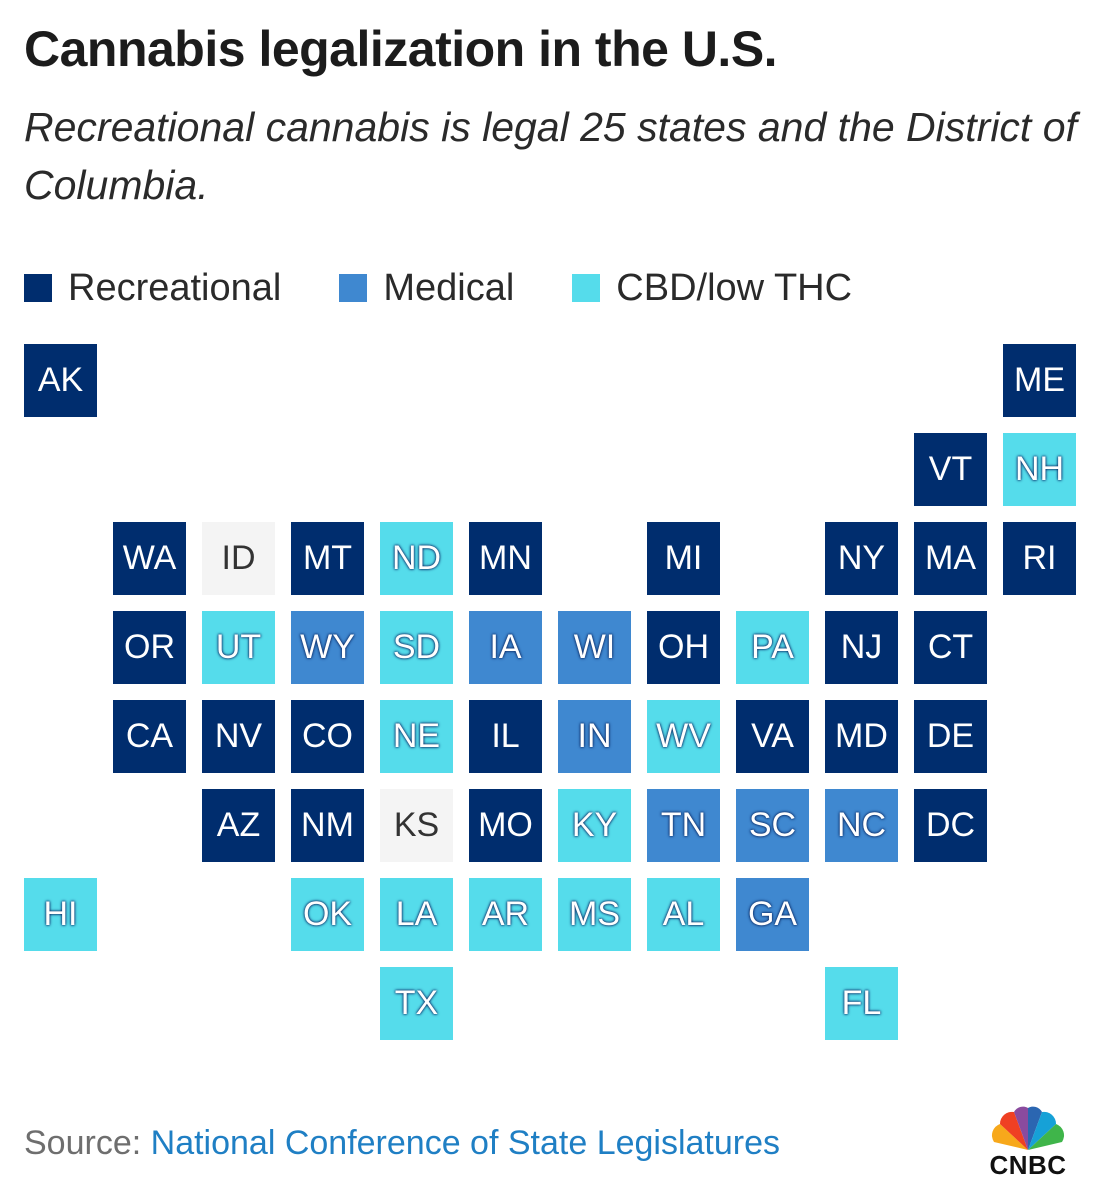 This screenshot has width=1101, height=1188. Describe the element at coordinates (861, 558) in the screenshot. I see `state-tile-ny: NY` at that location.